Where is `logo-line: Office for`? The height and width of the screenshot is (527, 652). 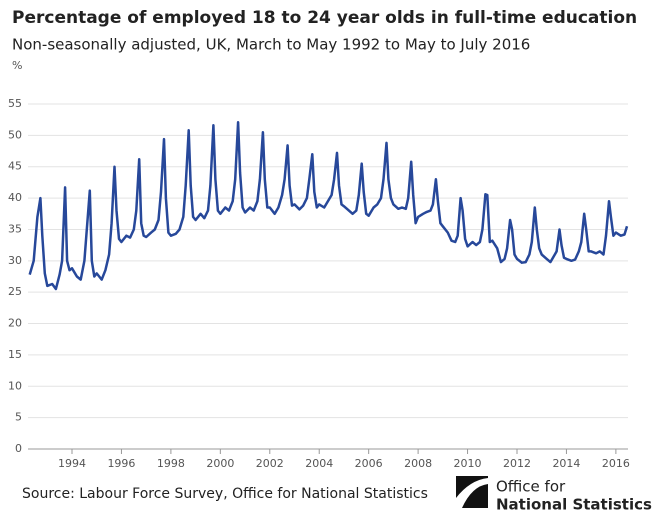
logo-line: Office for is located at coordinates (531, 487).